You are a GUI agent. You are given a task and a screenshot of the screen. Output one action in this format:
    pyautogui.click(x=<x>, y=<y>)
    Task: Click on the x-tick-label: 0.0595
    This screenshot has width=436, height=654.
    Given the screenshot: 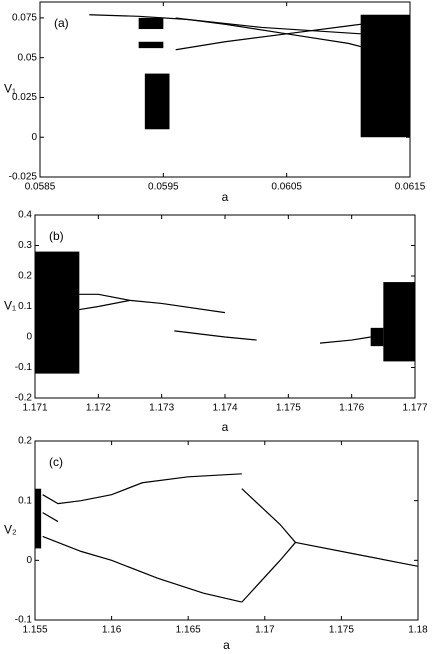 What is the action you would take?
    pyautogui.click(x=163, y=187)
    